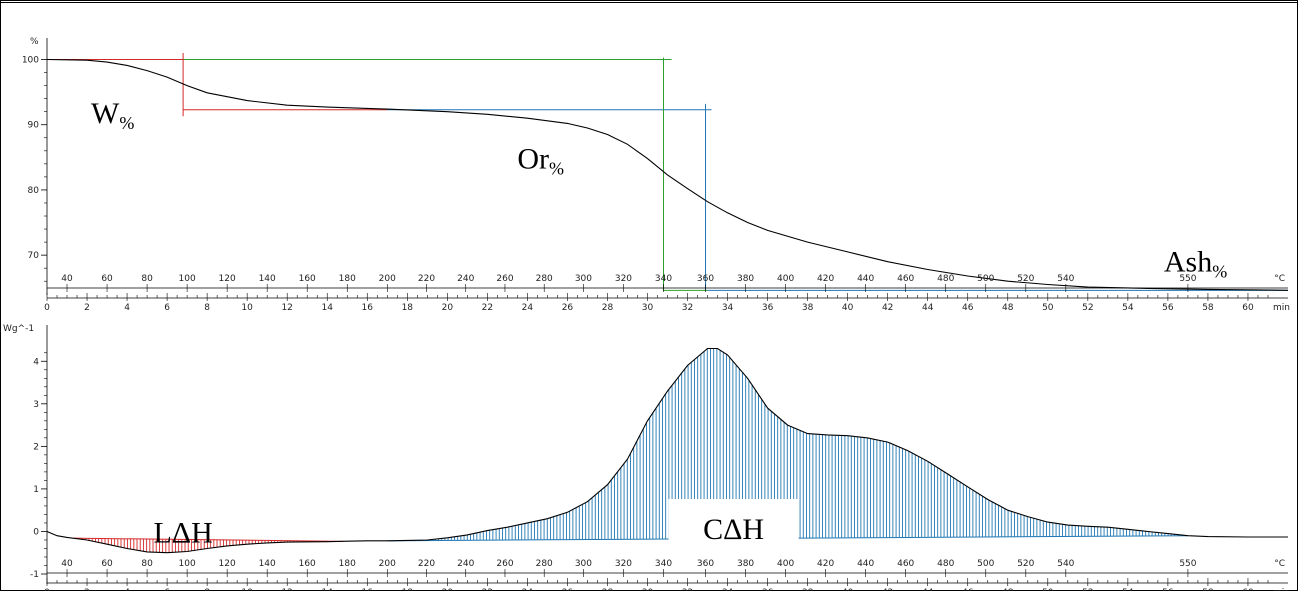  Describe the element at coordinates (267, 279) in the screenshot. I see `tga-temp-tick-label: 140` at that location.